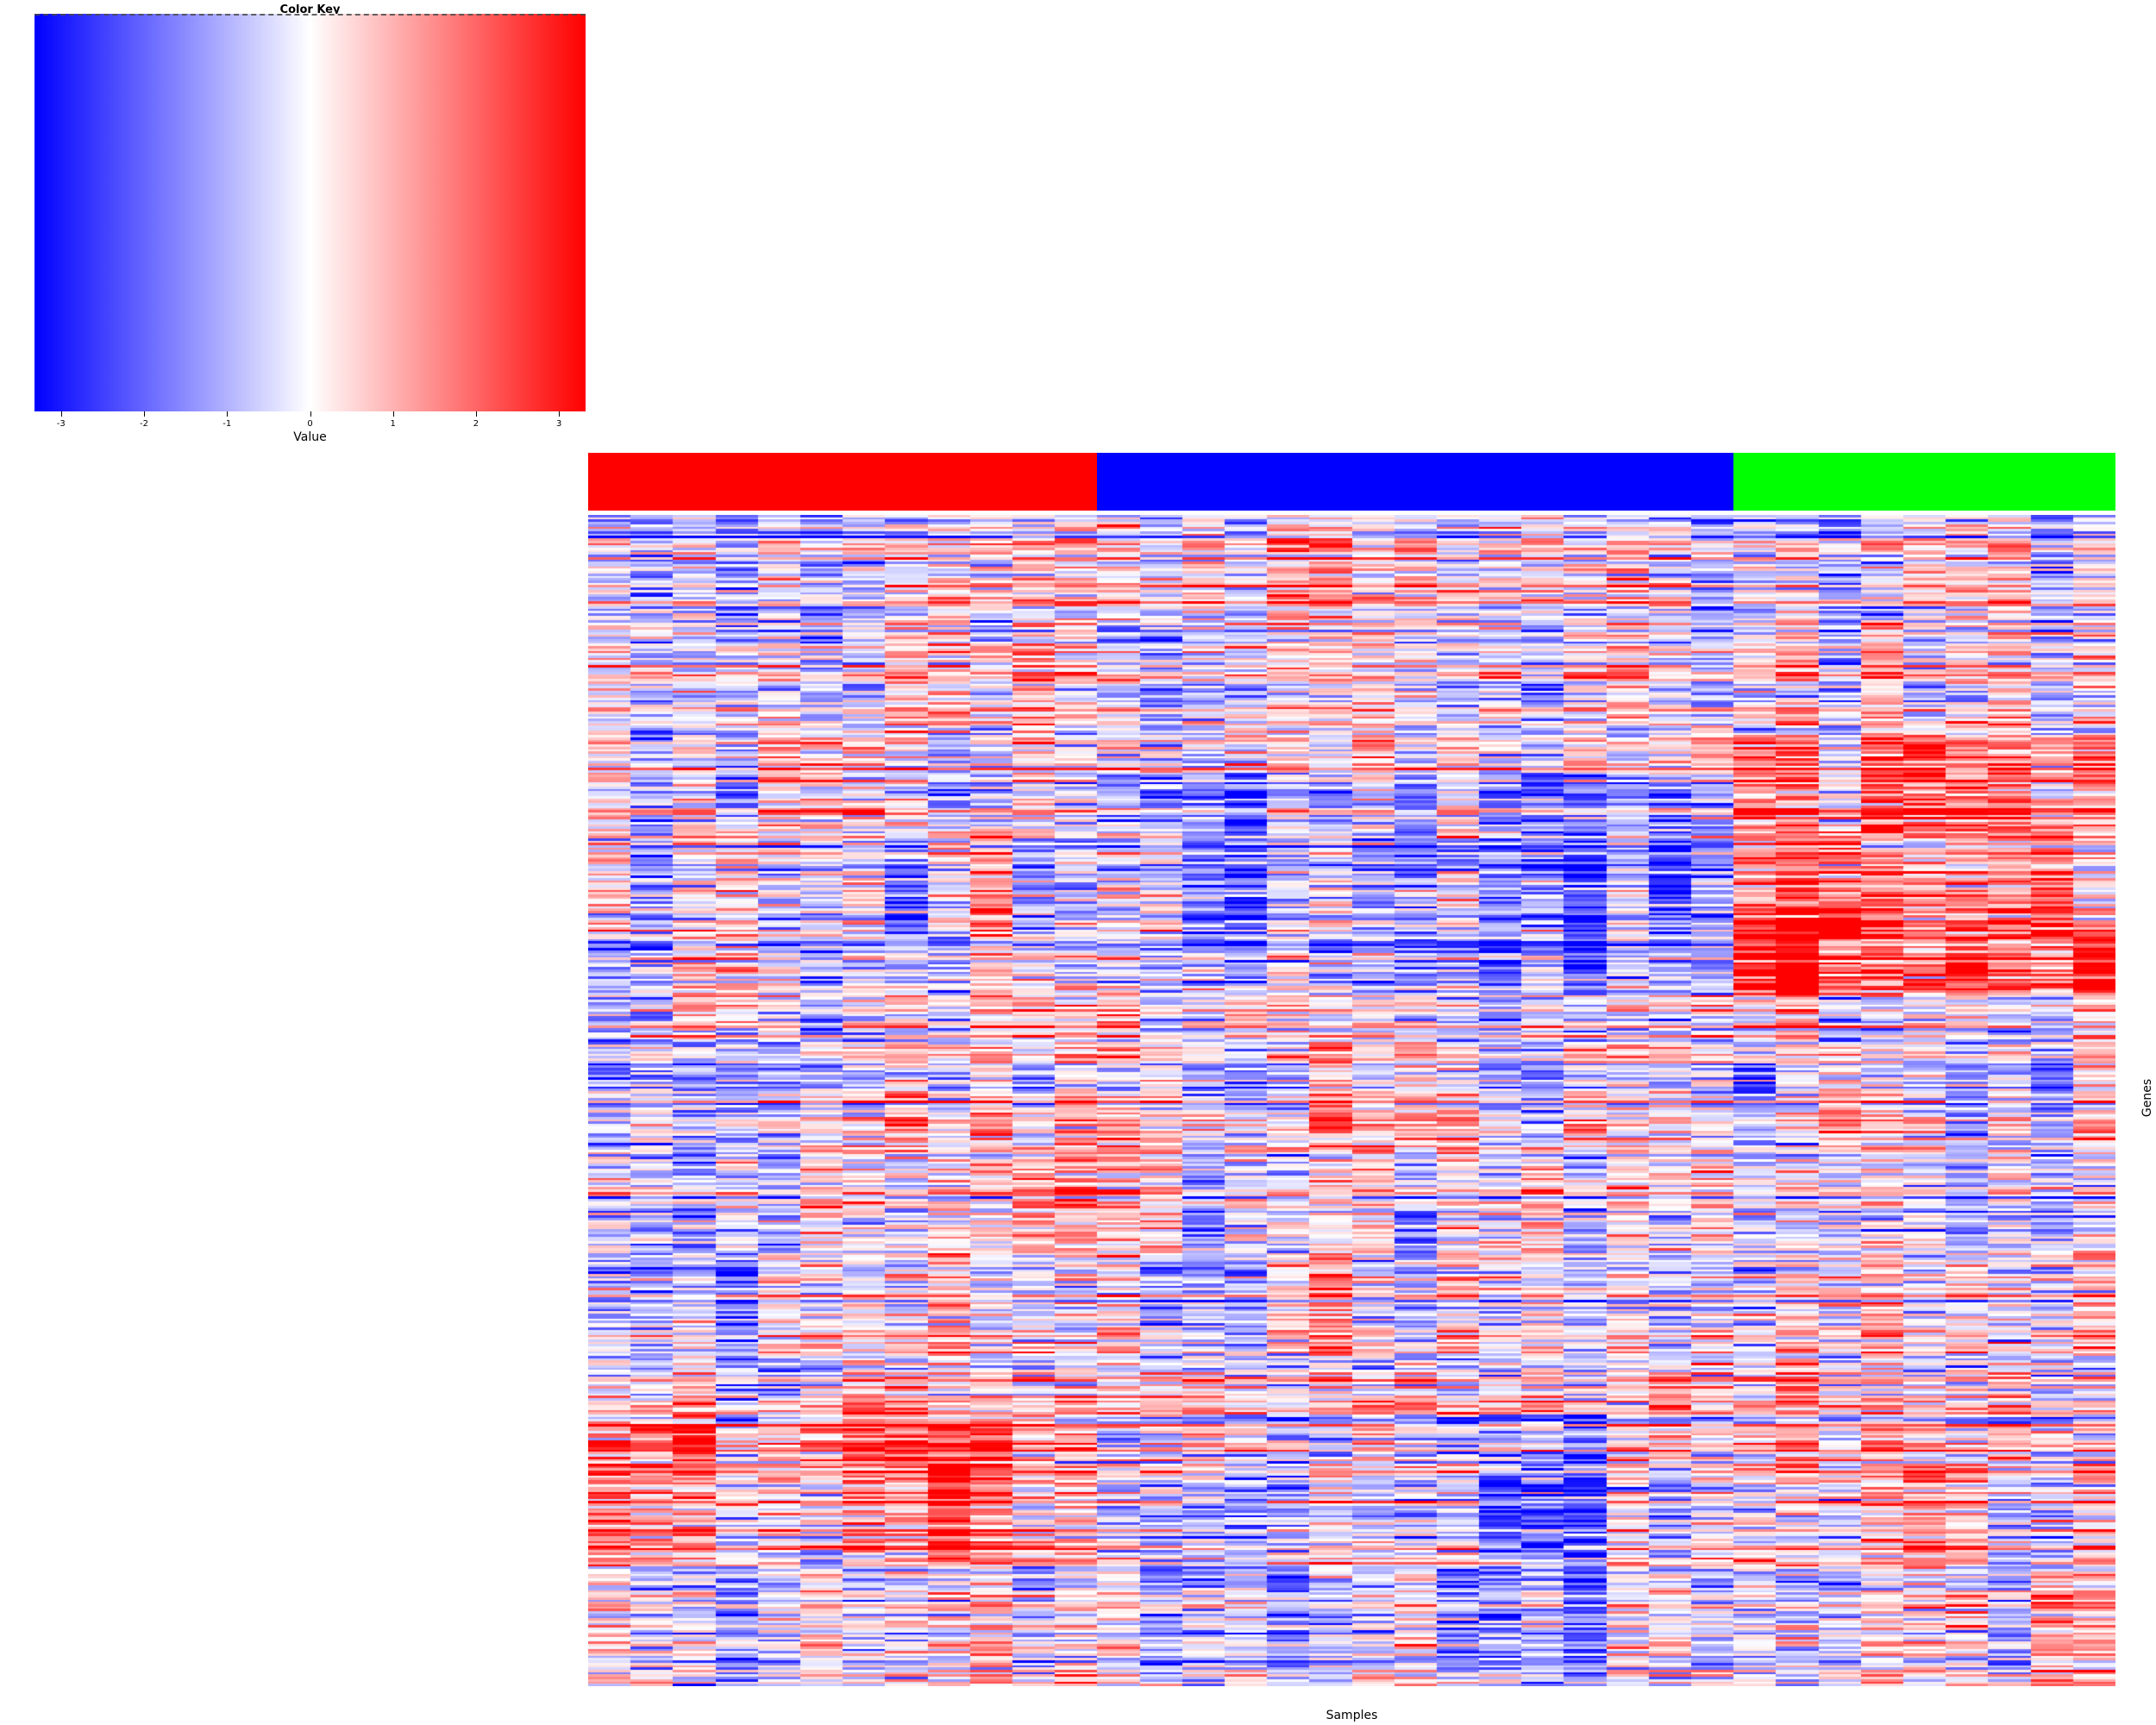 The image size is (2156, 1725). Describe the element at coordinates (559, 424) in the screenshot. I see `color-key-tick-label: 3` at that location.